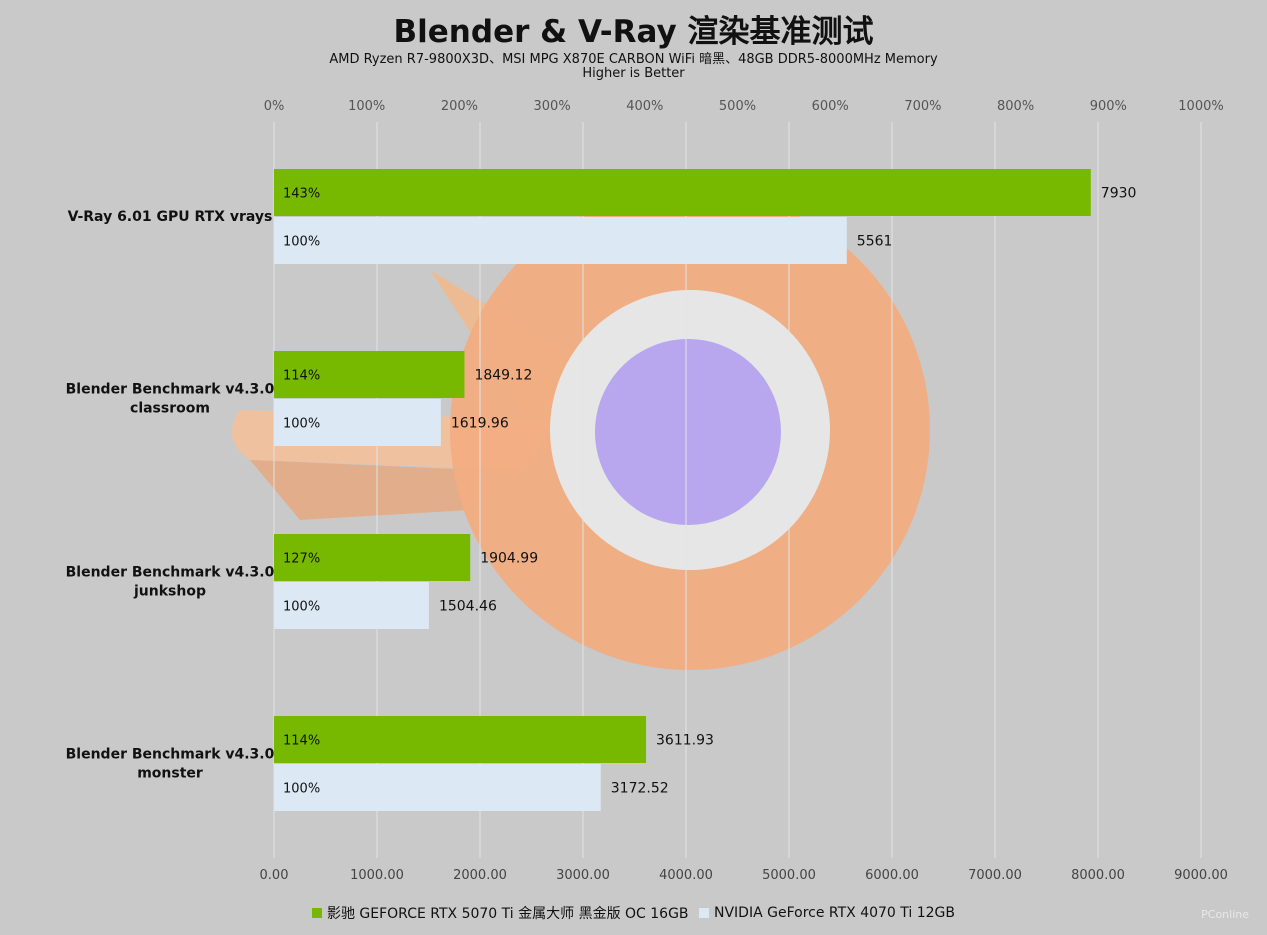 The height and width of the screenshot is (935, 1267). I want to click on legend-item-series-1: 影驰 GEFORCE RTX 5070 Ti 金属大师 黑金版 OC 16GB, so click(500, 913).